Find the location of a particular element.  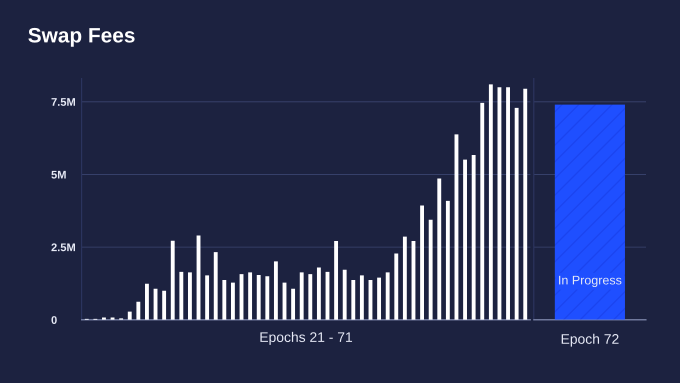

annotation: In Progress is located at coordinates (590, 282).